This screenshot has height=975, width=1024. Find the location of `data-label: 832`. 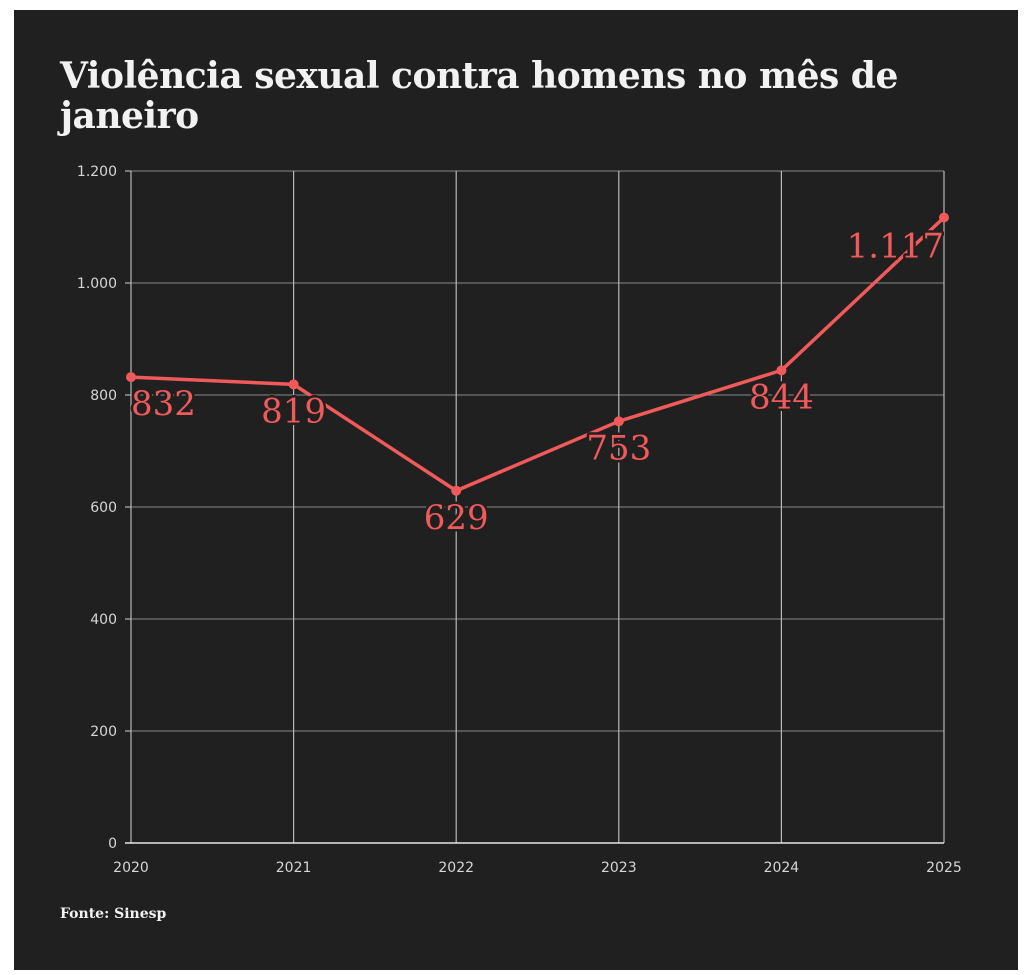

data-label: 832 is located at coordinates (163, 404).